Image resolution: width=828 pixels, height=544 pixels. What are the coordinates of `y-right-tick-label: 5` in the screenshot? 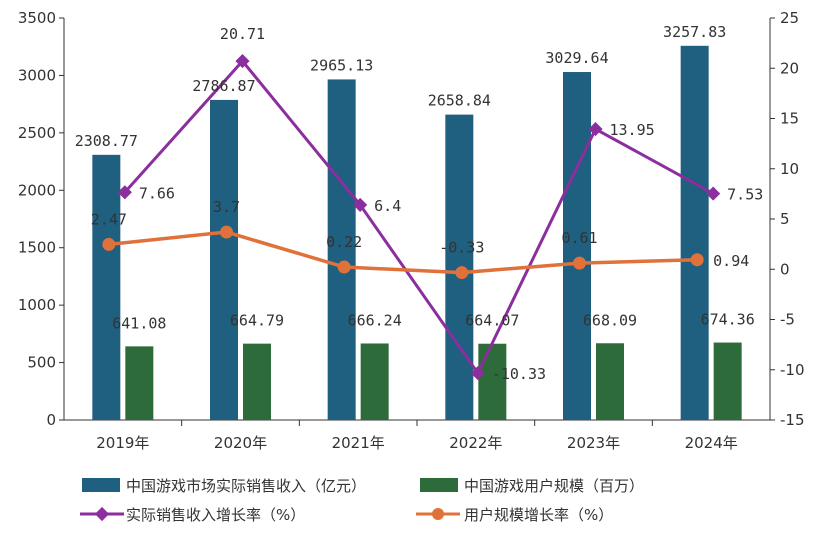 It's located at (785, 219).